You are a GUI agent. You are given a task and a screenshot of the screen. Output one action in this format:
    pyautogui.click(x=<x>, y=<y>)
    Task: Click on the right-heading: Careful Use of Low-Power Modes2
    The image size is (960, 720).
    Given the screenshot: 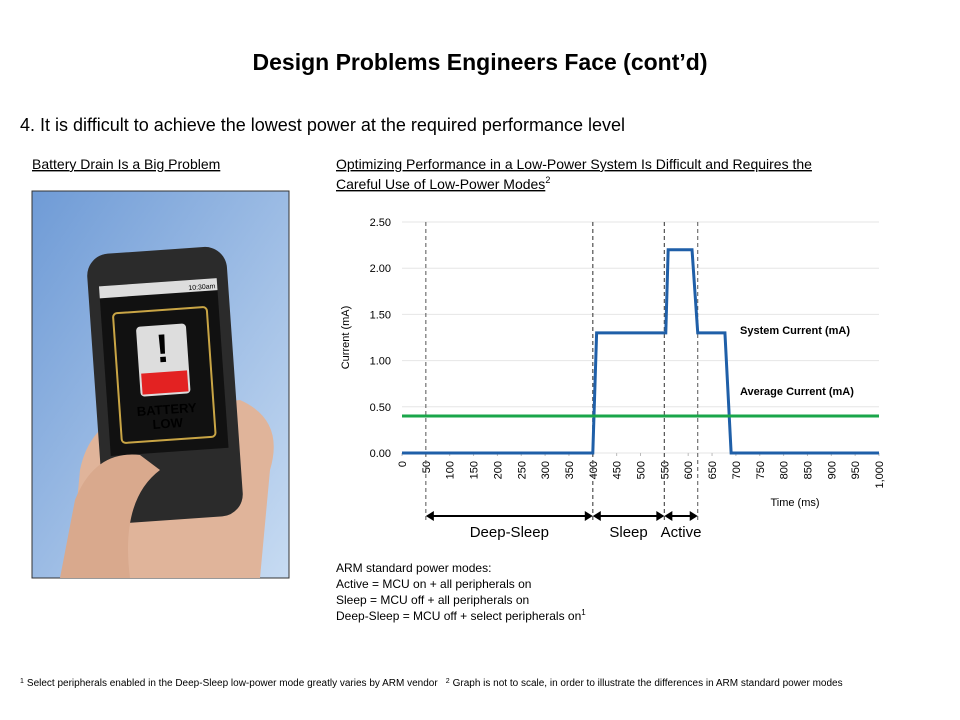 What is the action you would take?
    pyautogui.click(x=443, y=183)
    